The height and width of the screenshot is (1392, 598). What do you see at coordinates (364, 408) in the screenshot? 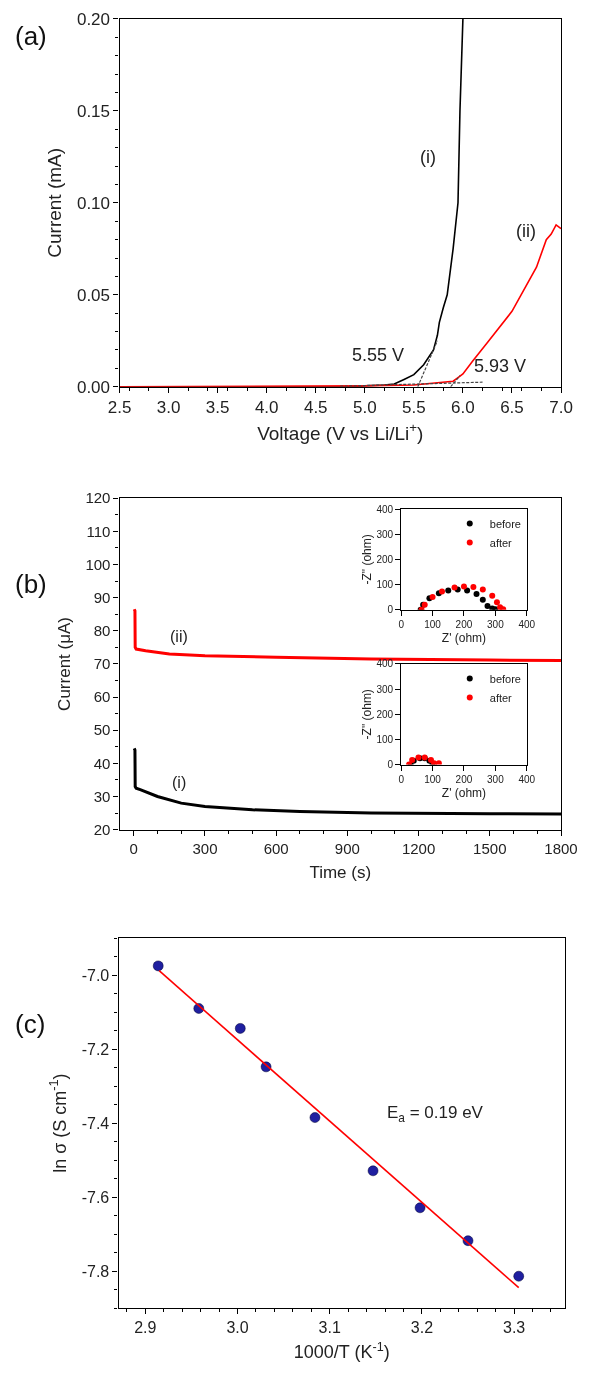
I see `x-tick-label: 5.0` at bounding box center [364, 408].